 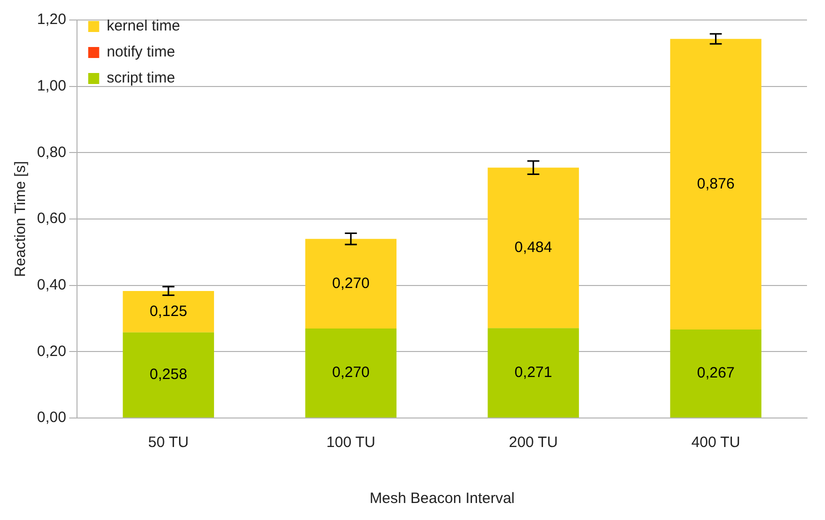 What do you see at coordinates (351, 443) in the screenshot?
I see `x-tick-label: 100 TU` at bounding box center [351, 443].